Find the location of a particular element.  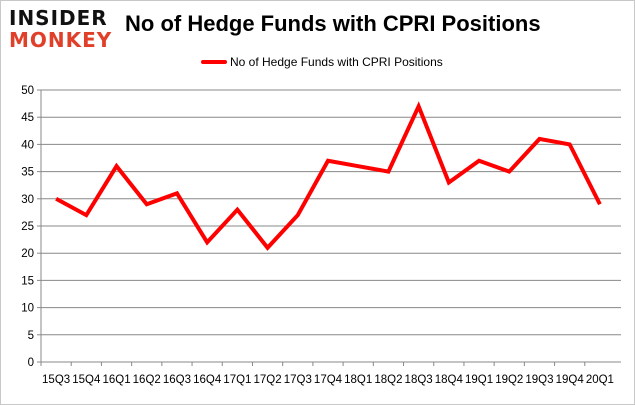

y-tick-label: 10 is located at coordinates (27, 309).